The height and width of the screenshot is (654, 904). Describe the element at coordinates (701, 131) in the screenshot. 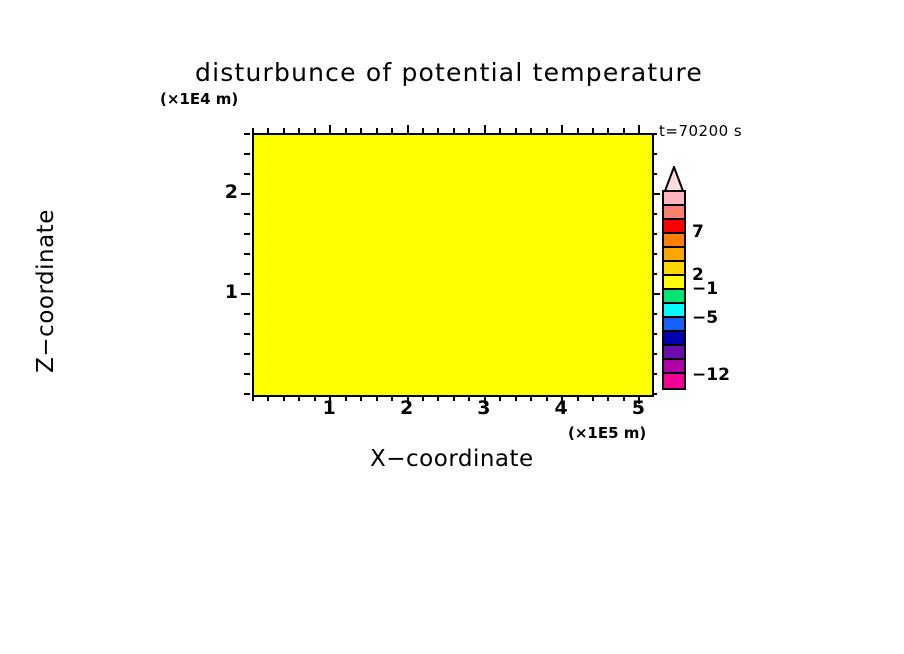

I see `timestamp-label: t=70200 s` at that location.